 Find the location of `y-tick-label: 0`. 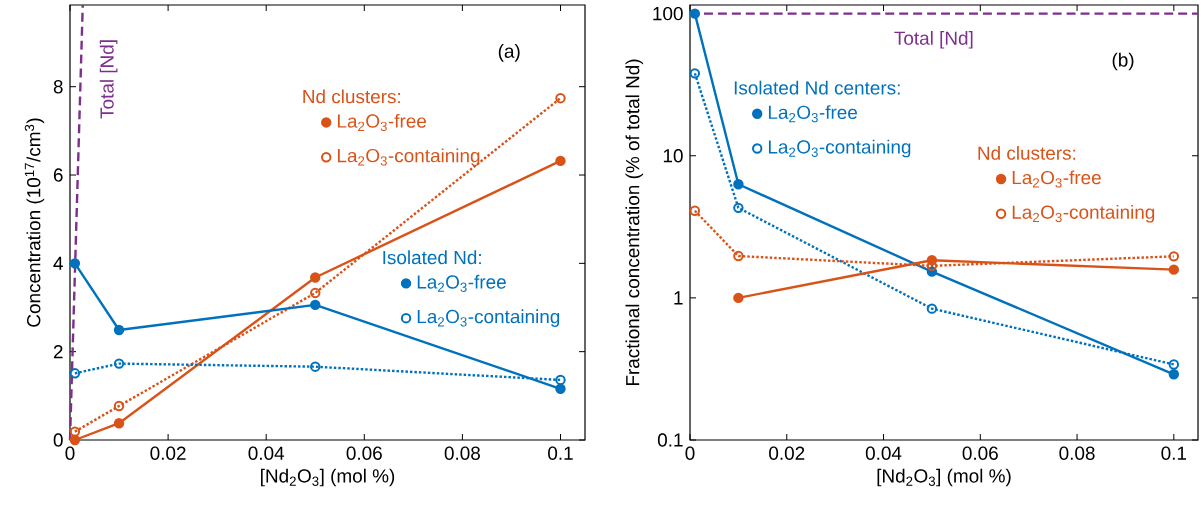

y-tick-label: 0 is located at coordinates (58, 440).